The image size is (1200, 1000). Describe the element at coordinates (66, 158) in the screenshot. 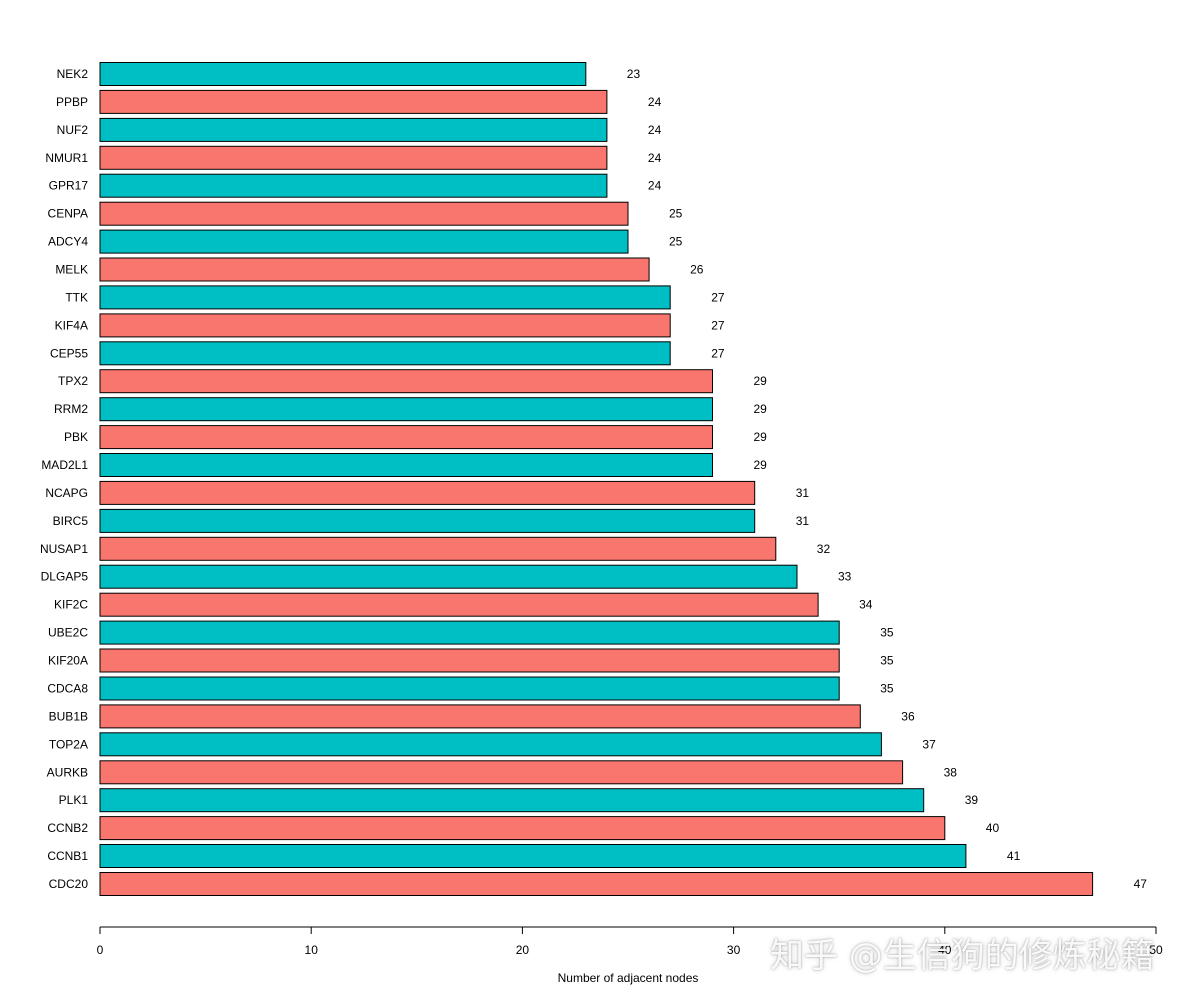

I see `category-label: NMUR1` at that location.